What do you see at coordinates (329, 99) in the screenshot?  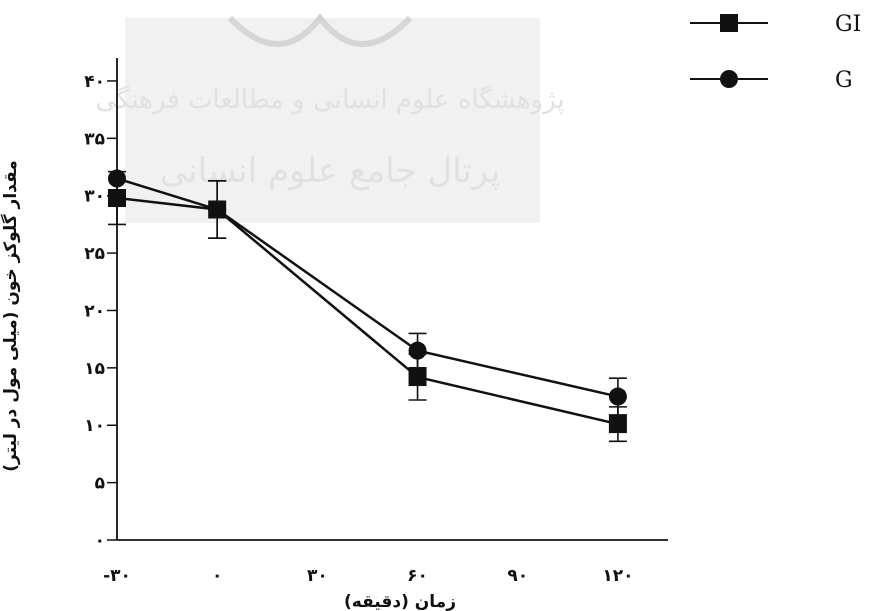 I see `svg-text:پژوهشگاه علوم انسانی و مطالعات: پژوهشگاه علوم انسانی و مطالعات فرهنگی` at bounding box center [329, 99].